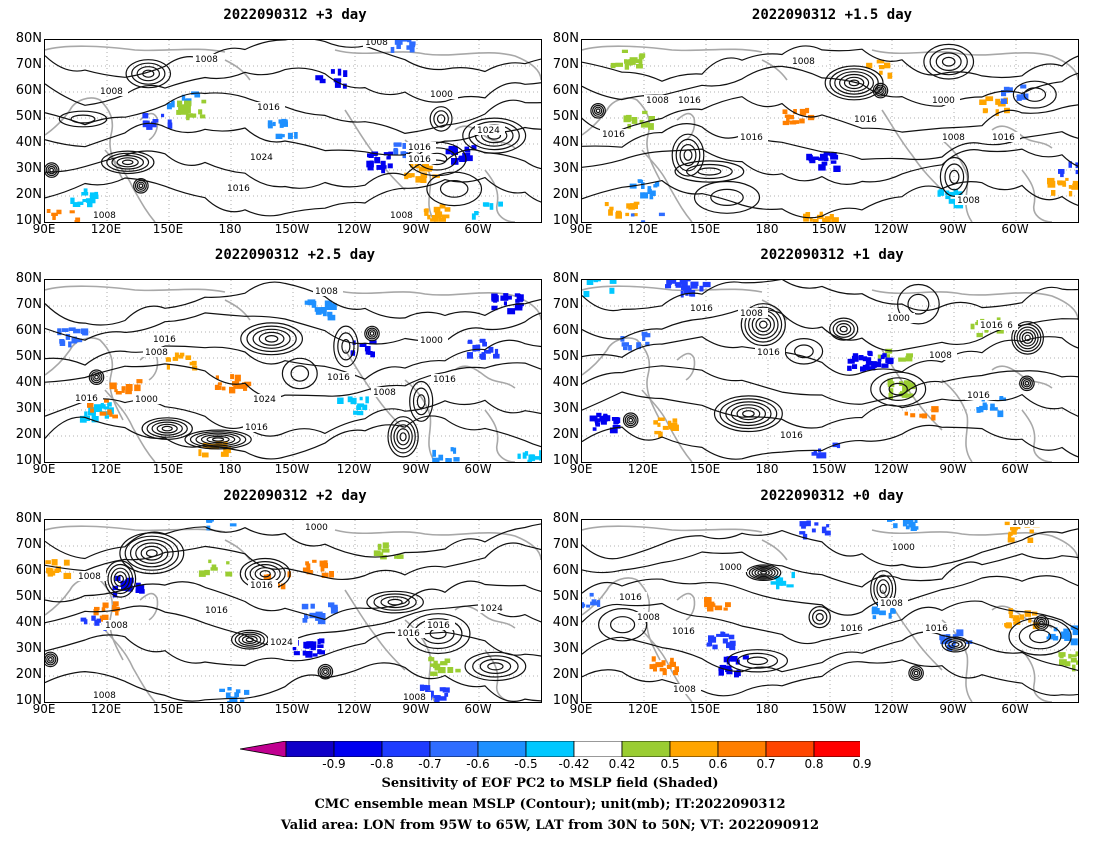 This screenshot has height=850, width=1100. What do you see at coordinates (295, 255) in the screenshot?
I see `panel-title-2: 2022090312 +2.5 day` at bounding box center [295, 255].